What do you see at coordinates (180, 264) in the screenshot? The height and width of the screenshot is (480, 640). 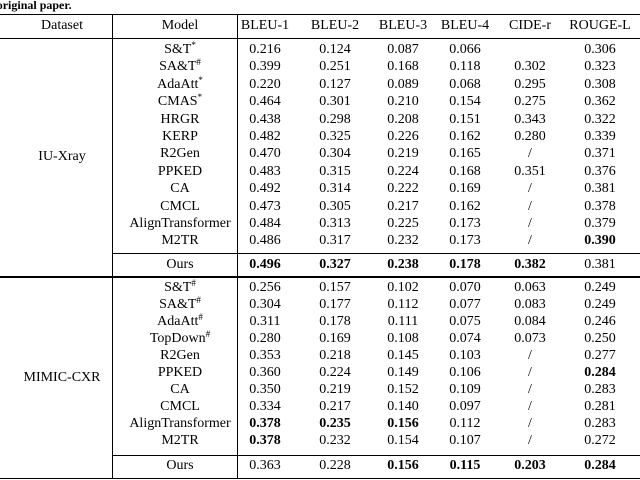 I see `model-text: Ours` at bounding box center [180, 264].